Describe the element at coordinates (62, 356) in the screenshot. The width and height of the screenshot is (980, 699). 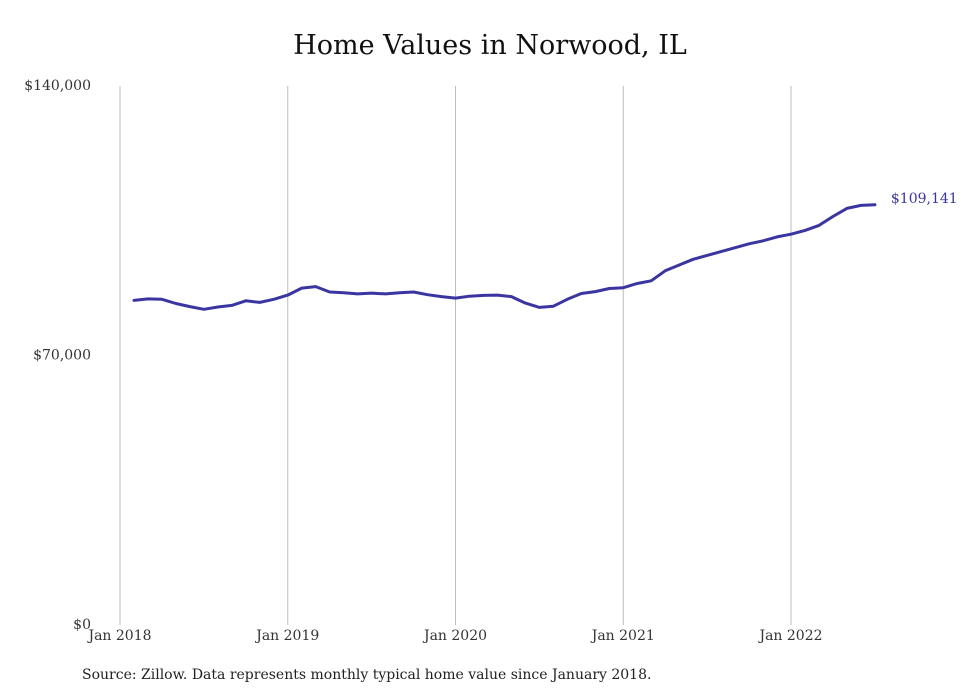
I see `y-tick-label: $70,000` at that location.